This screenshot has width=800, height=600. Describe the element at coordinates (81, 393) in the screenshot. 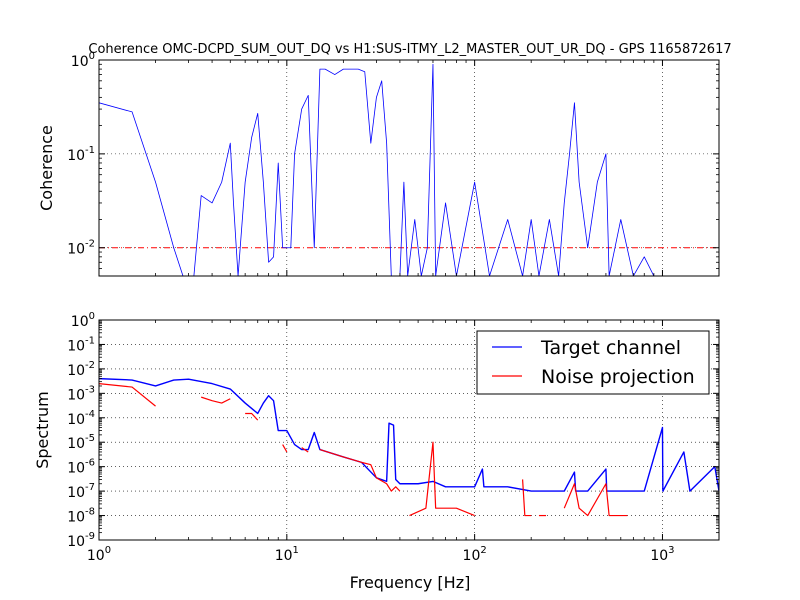

I see `spectrum-y-tick-label: 10⁻³` at that location.